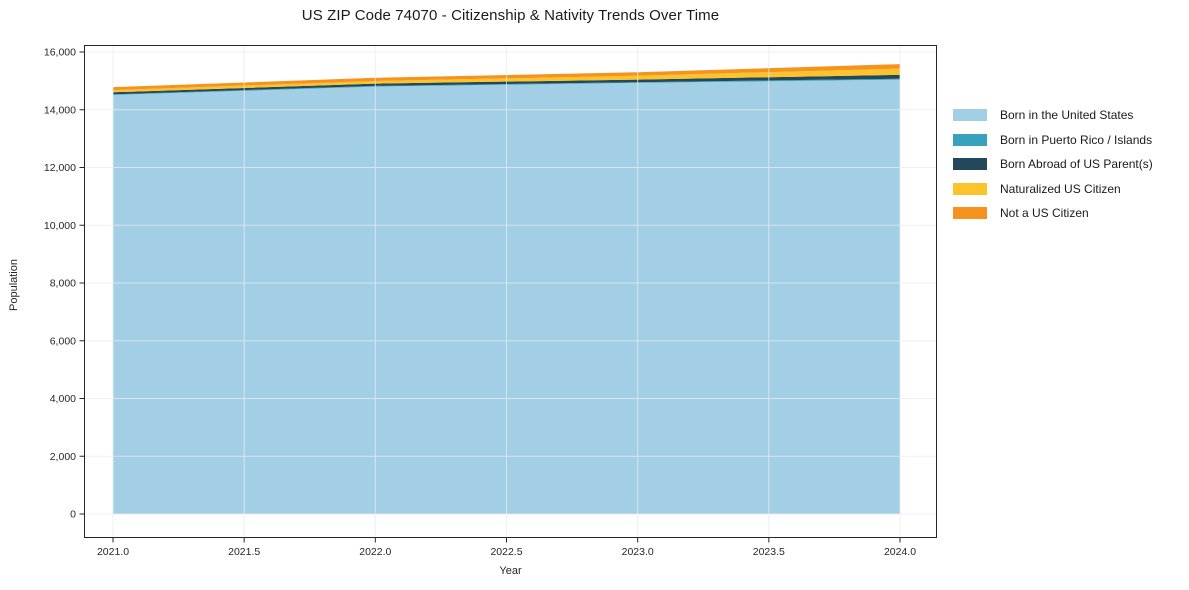 Image resolution: width=1189 pixels, height=590 pixels. Describe the element at coordinates (60, 168) in the screenshot. I see `y-tick-label: 12,000` at that location.